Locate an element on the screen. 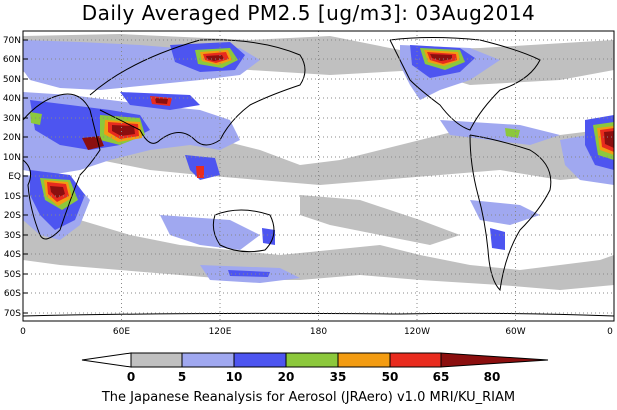  lat-label: 40N is located at coordinates (12, 99).